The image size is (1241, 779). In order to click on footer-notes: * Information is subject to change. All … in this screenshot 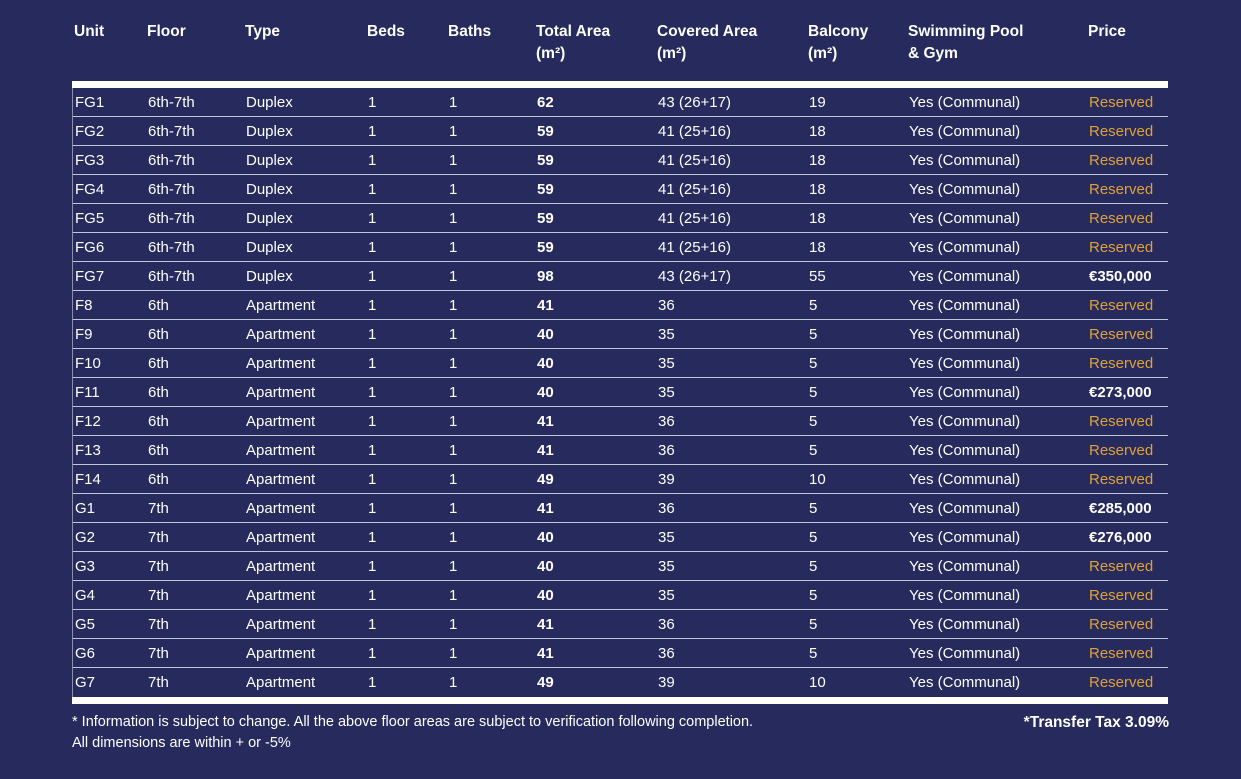, I will do `click(412, 733)`.